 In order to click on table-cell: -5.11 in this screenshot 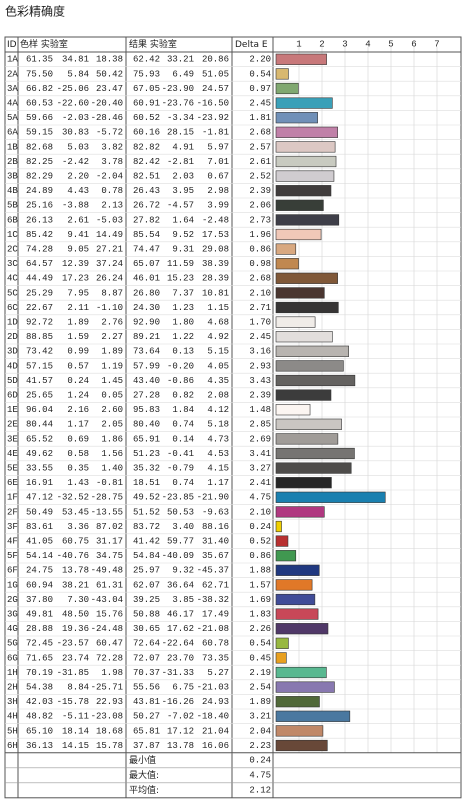, I will do `click(75, 717)`.